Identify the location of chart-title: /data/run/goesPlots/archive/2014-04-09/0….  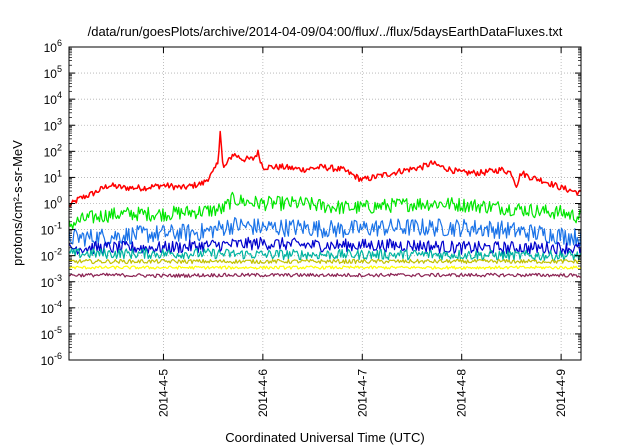
(325, 31).